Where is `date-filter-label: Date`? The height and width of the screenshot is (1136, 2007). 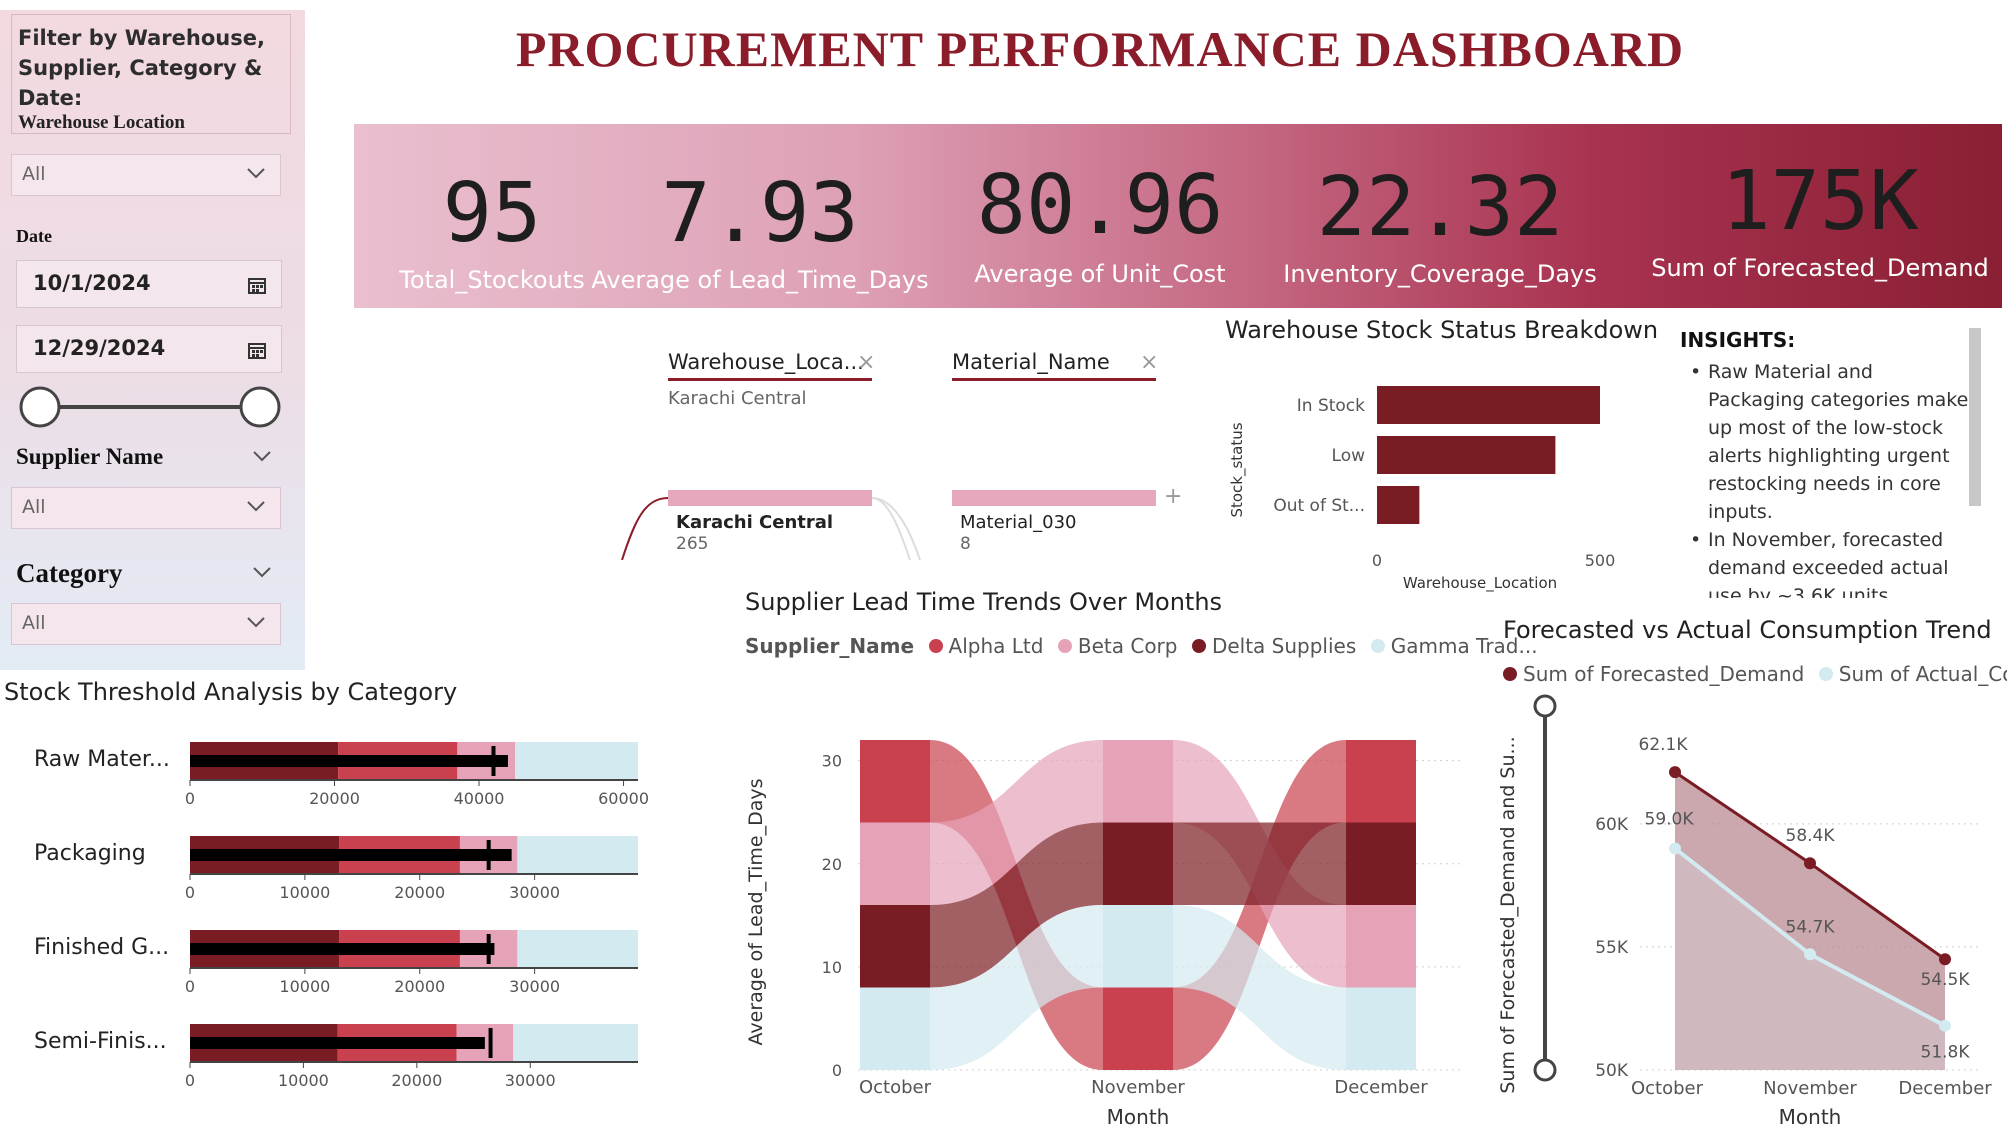 date-filter-label: Date is located at coordinates (34, 236).